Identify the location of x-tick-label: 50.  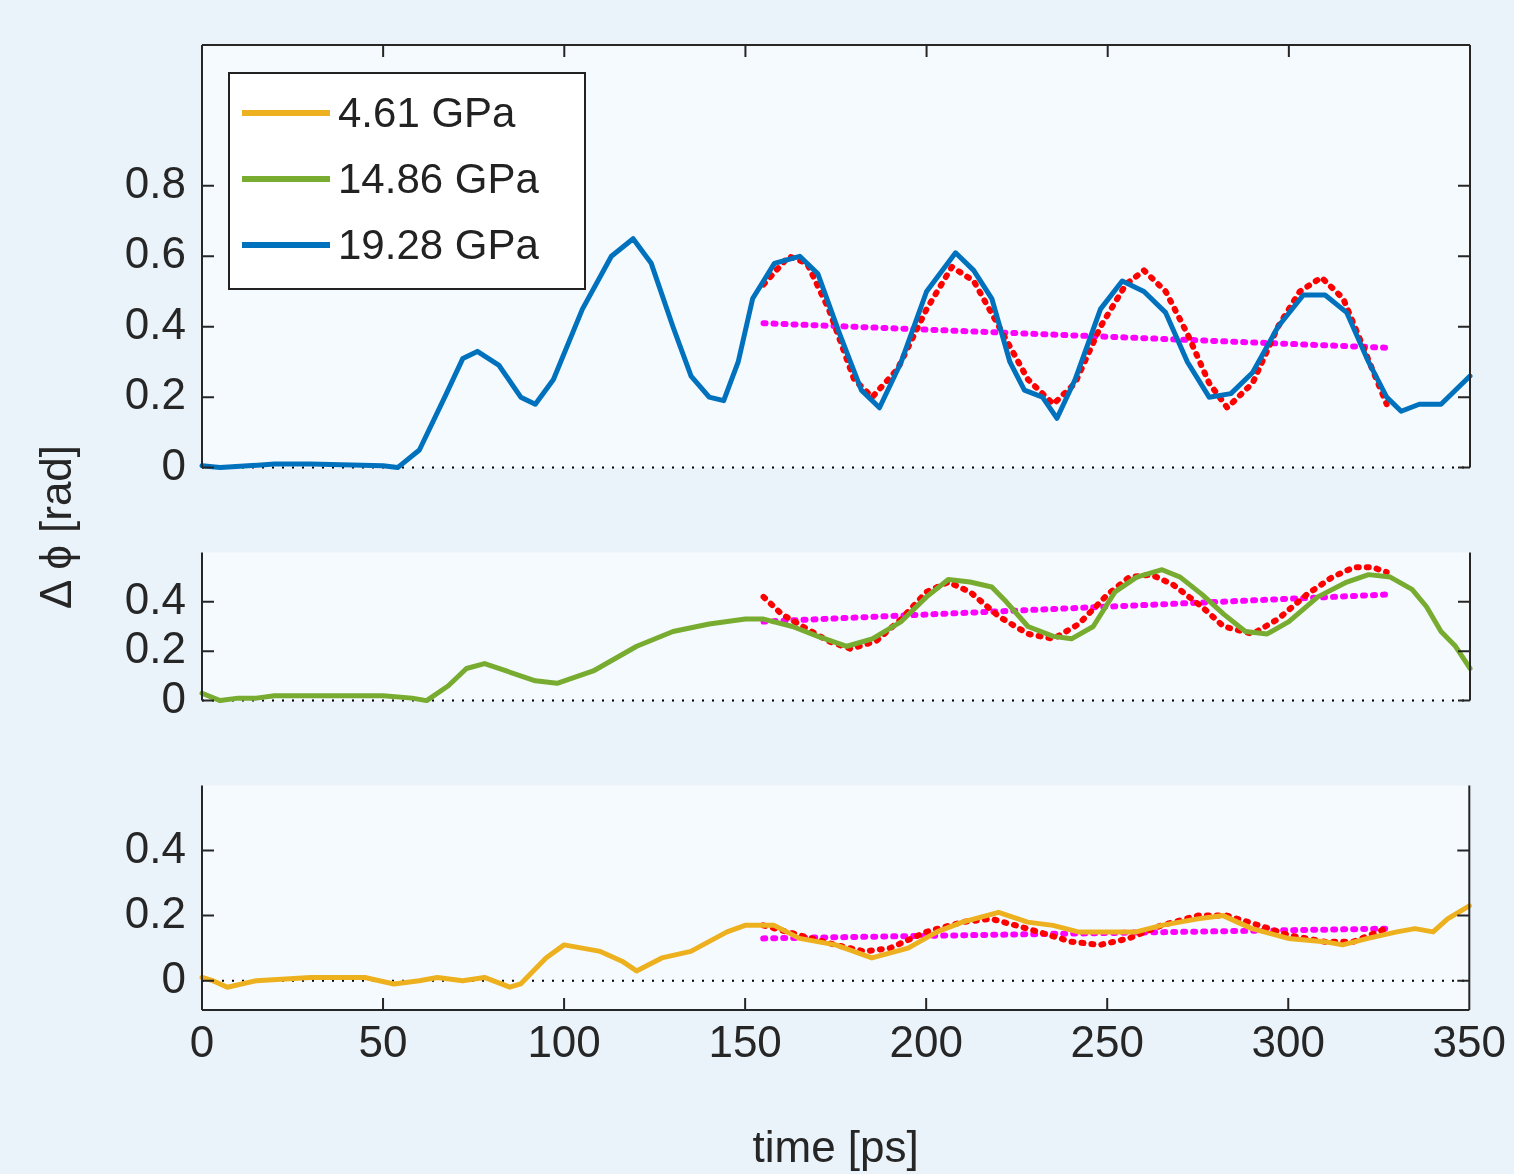
(383, 1041).